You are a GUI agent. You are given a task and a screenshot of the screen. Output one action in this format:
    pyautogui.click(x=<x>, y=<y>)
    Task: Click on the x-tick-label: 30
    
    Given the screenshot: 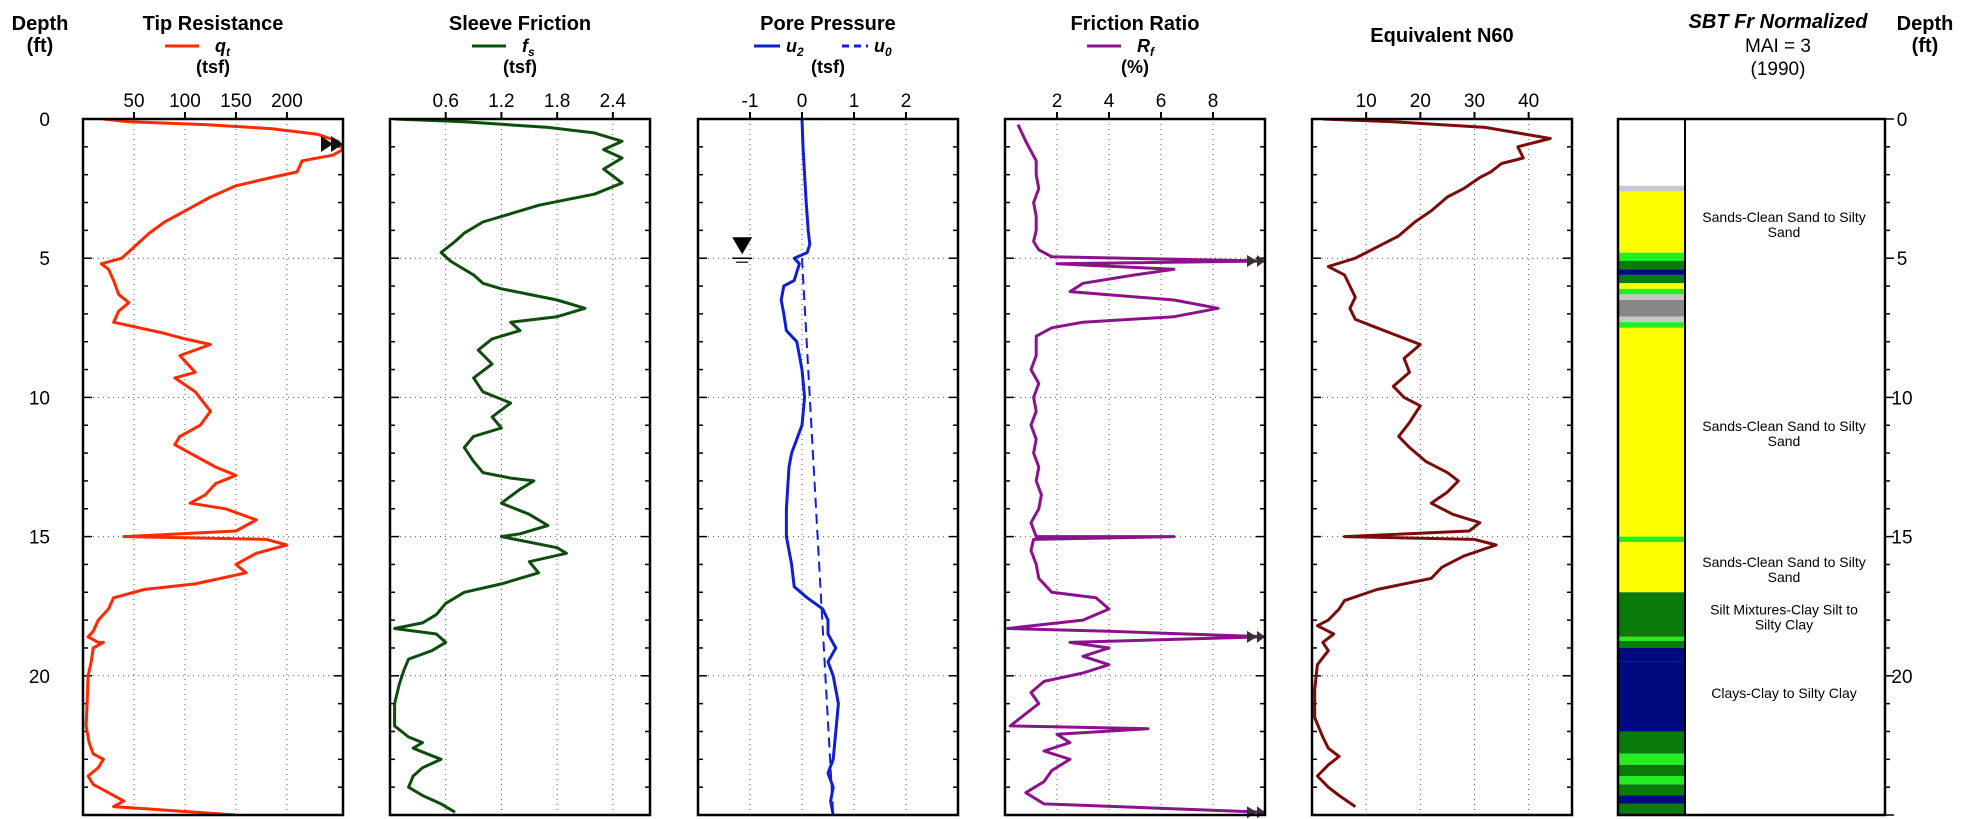 What is the action you would take?
    pyautogui.click(x=1474, y=101)
    